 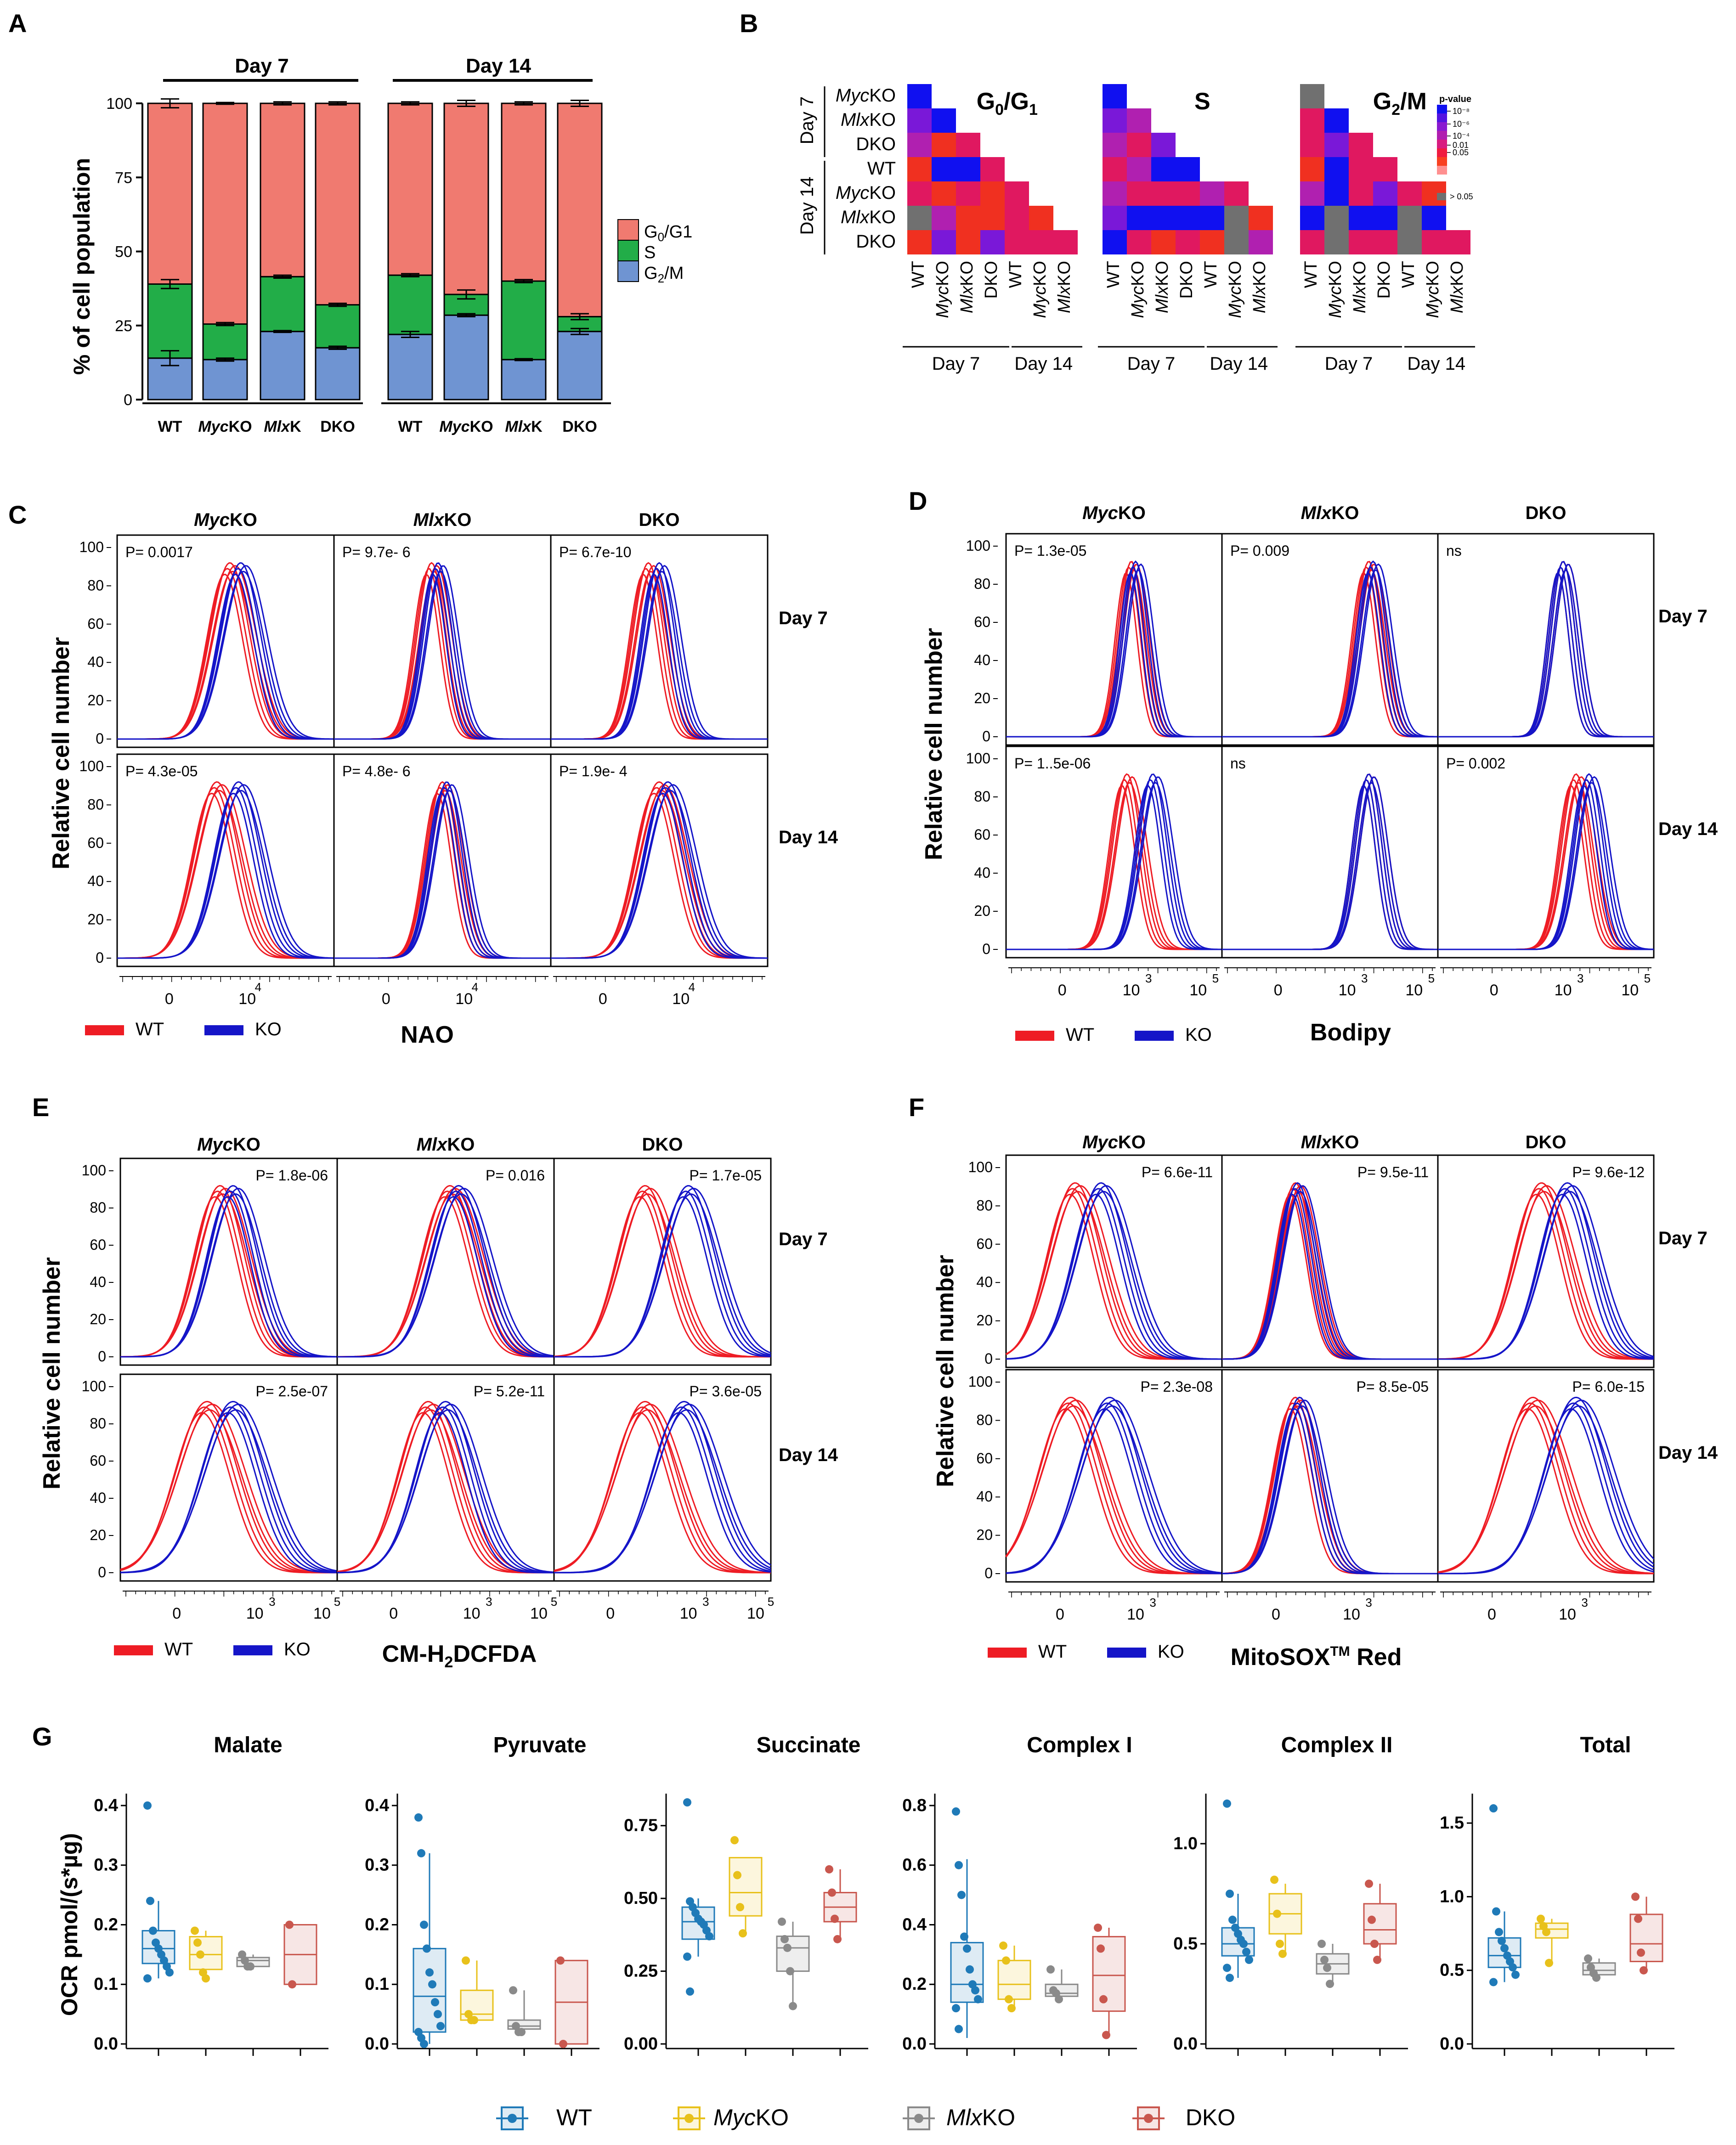 I want to click on flow-xtick-label: 0, so click(x=1494, y=991).